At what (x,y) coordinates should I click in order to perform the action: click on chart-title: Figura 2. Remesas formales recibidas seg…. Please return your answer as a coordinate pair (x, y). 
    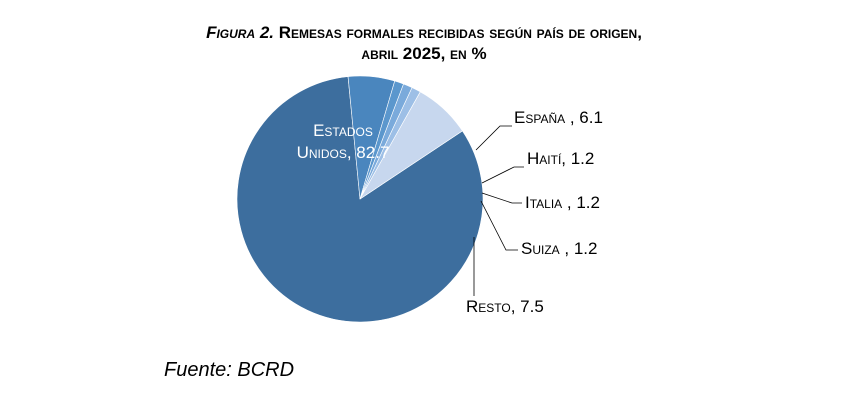
    Looking at the image, I should click on (424, 43).